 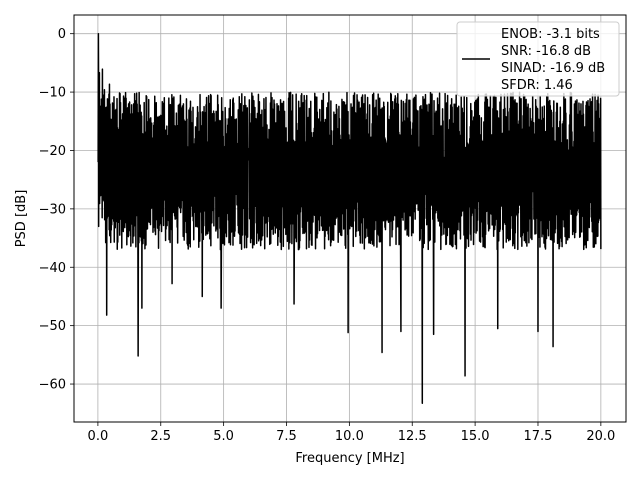 I want to click on x-tick-label: 15.0, so click(x=475, y=436).